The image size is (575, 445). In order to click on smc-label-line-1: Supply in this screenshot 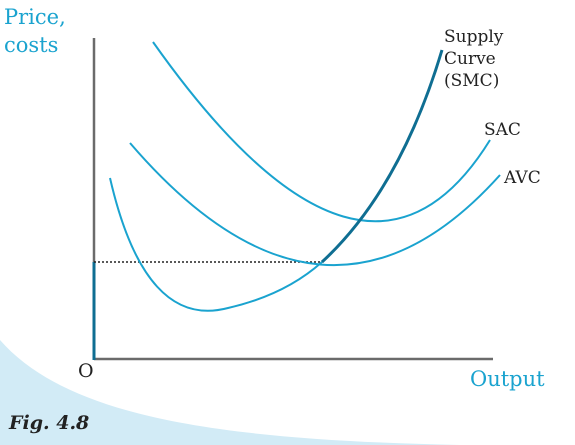, I will do `click(474, 37)`.